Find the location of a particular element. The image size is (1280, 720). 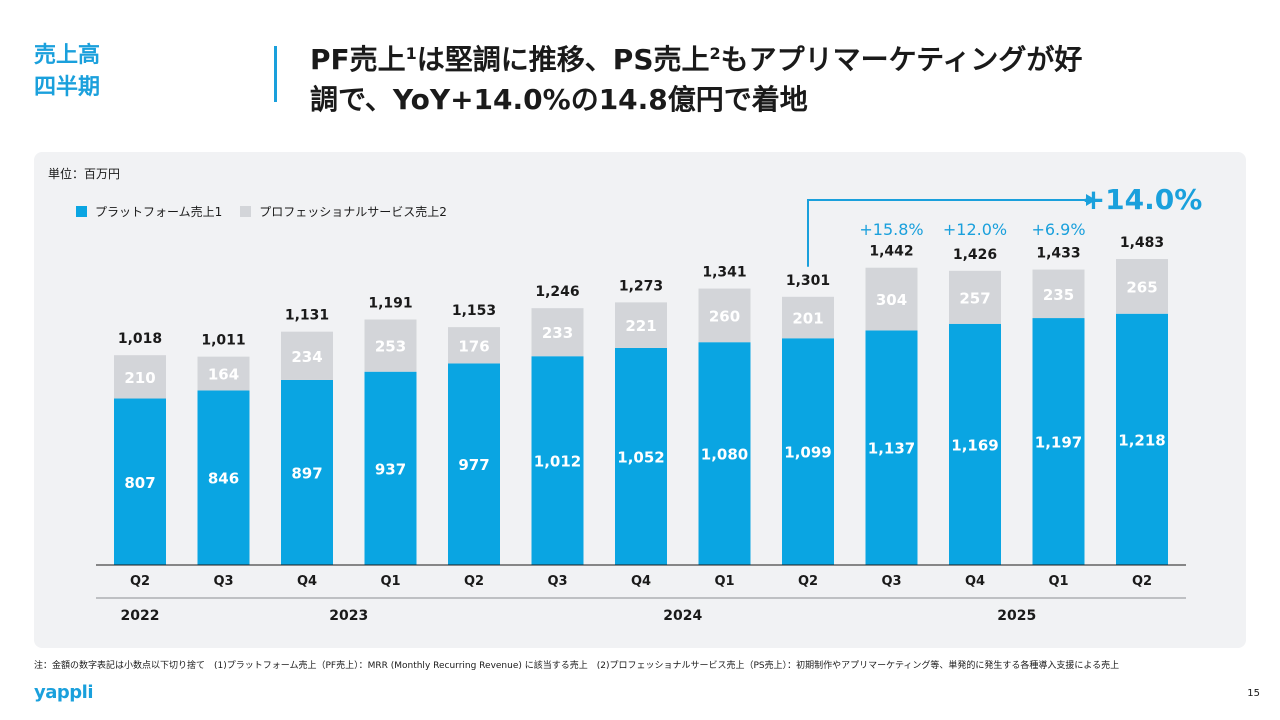

total-label-0: 1,018 is located at coordinates (140, 339).